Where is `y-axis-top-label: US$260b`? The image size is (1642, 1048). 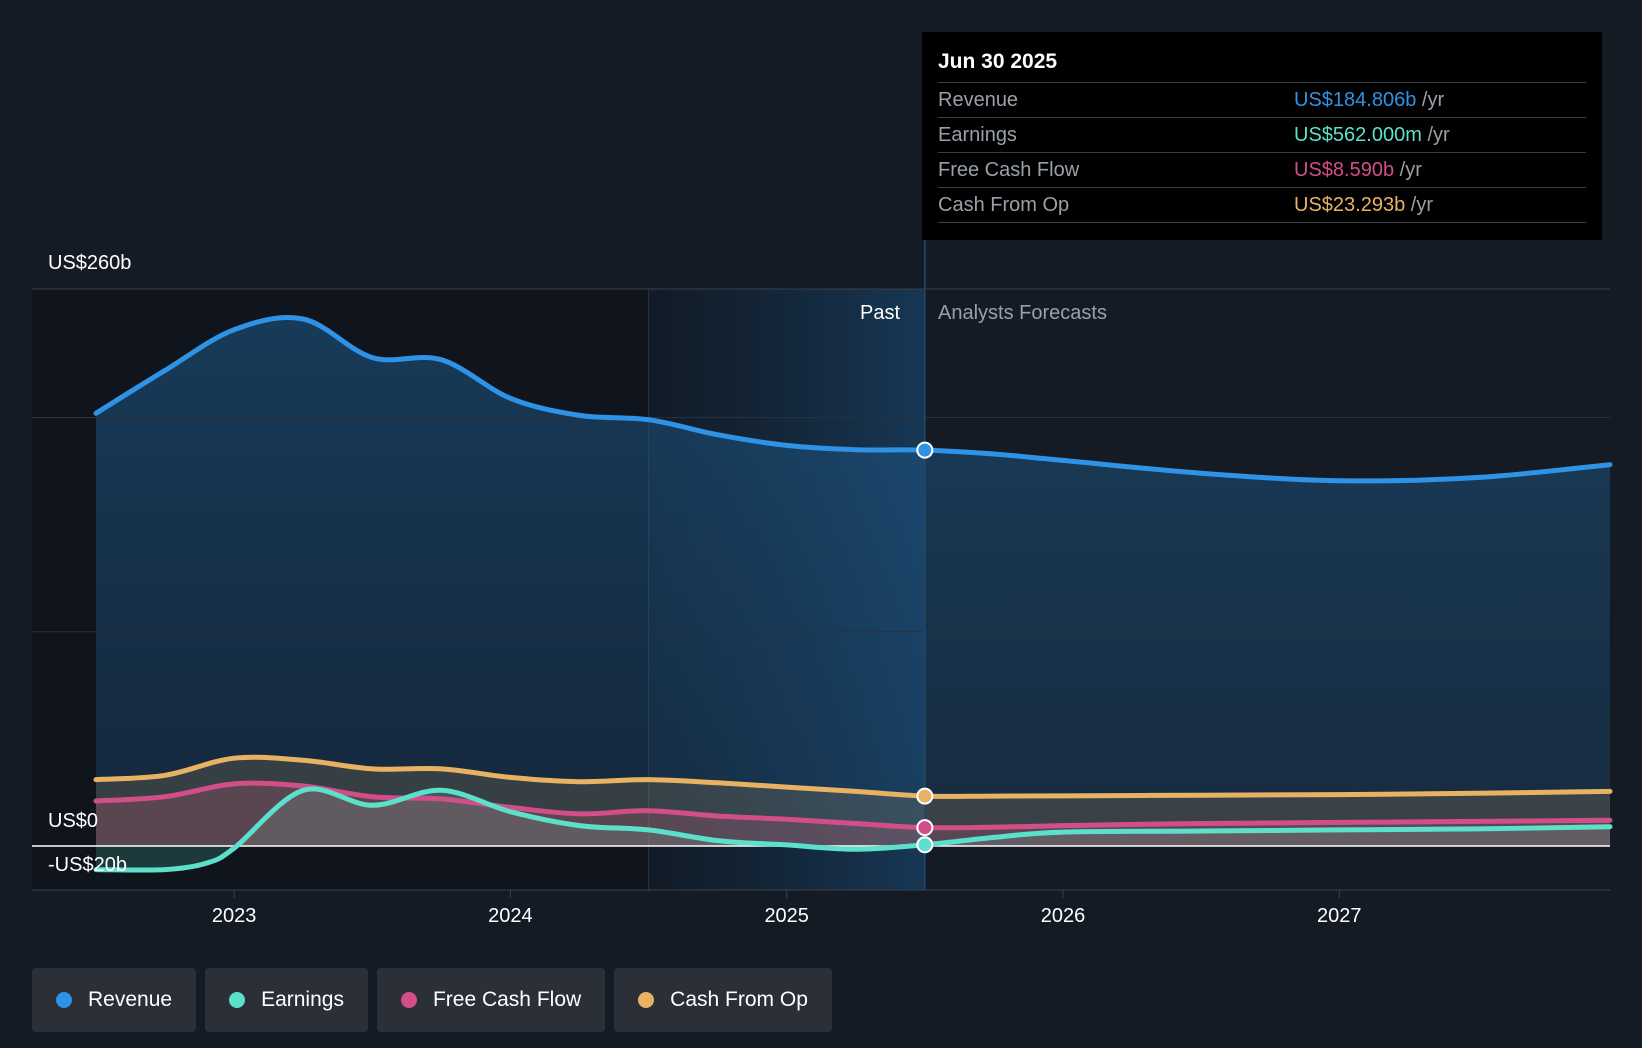
y-axis-top-label: US$260b is located at coordinates (90, 263).